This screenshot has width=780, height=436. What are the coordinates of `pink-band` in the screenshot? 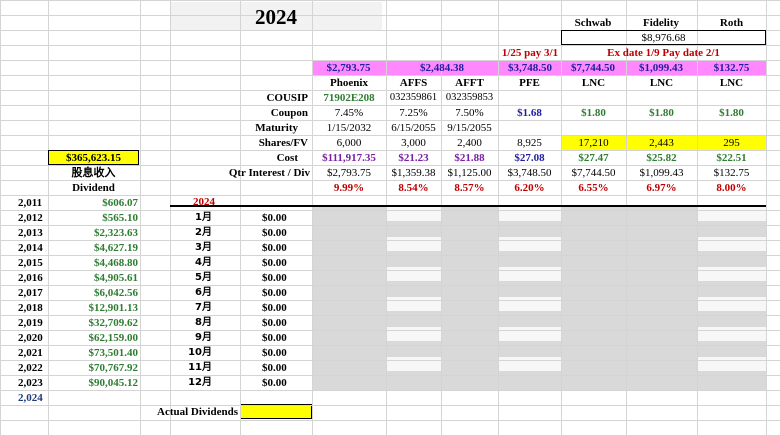 It's located at (539, 67).